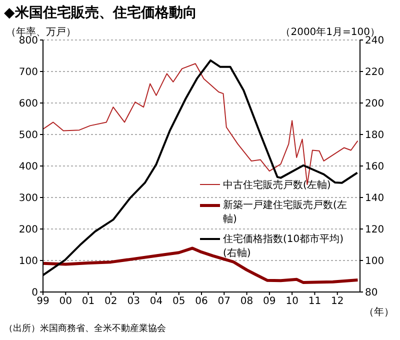  What do you see at coordinates (35, 293) in the screenshot?
I see `y-tick-label: 0` at bounding box center [35, 293].